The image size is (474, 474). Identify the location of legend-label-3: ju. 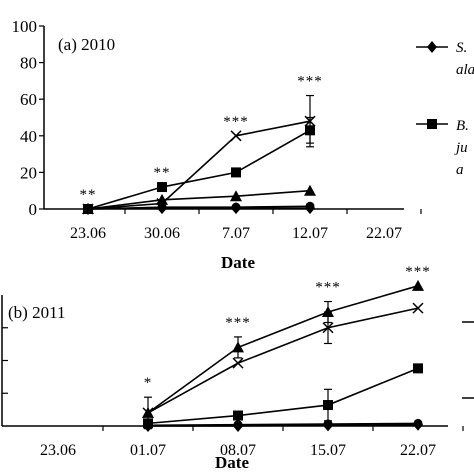
(461, 148).